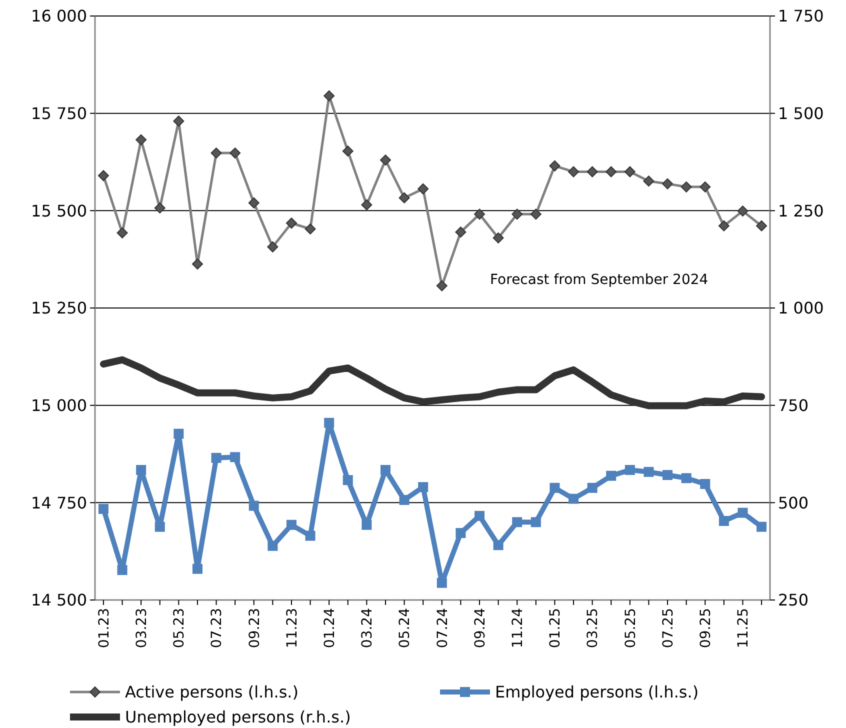 This screenshot has height=728, width=846. What do you see at coordinates (442, 628) in the screenshot?
I see `x-tick-label: 07.24` at bounding box center [442, 628].